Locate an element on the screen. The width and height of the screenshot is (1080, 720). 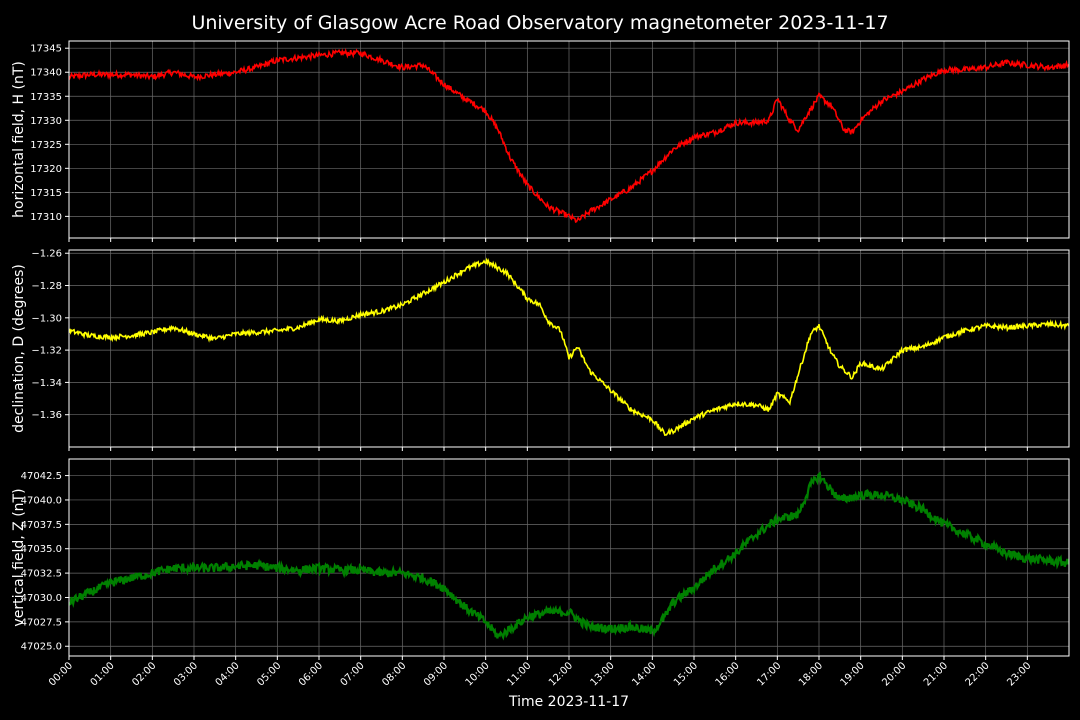
y-tick-label: 17310 is located at coordinates (46, 217).